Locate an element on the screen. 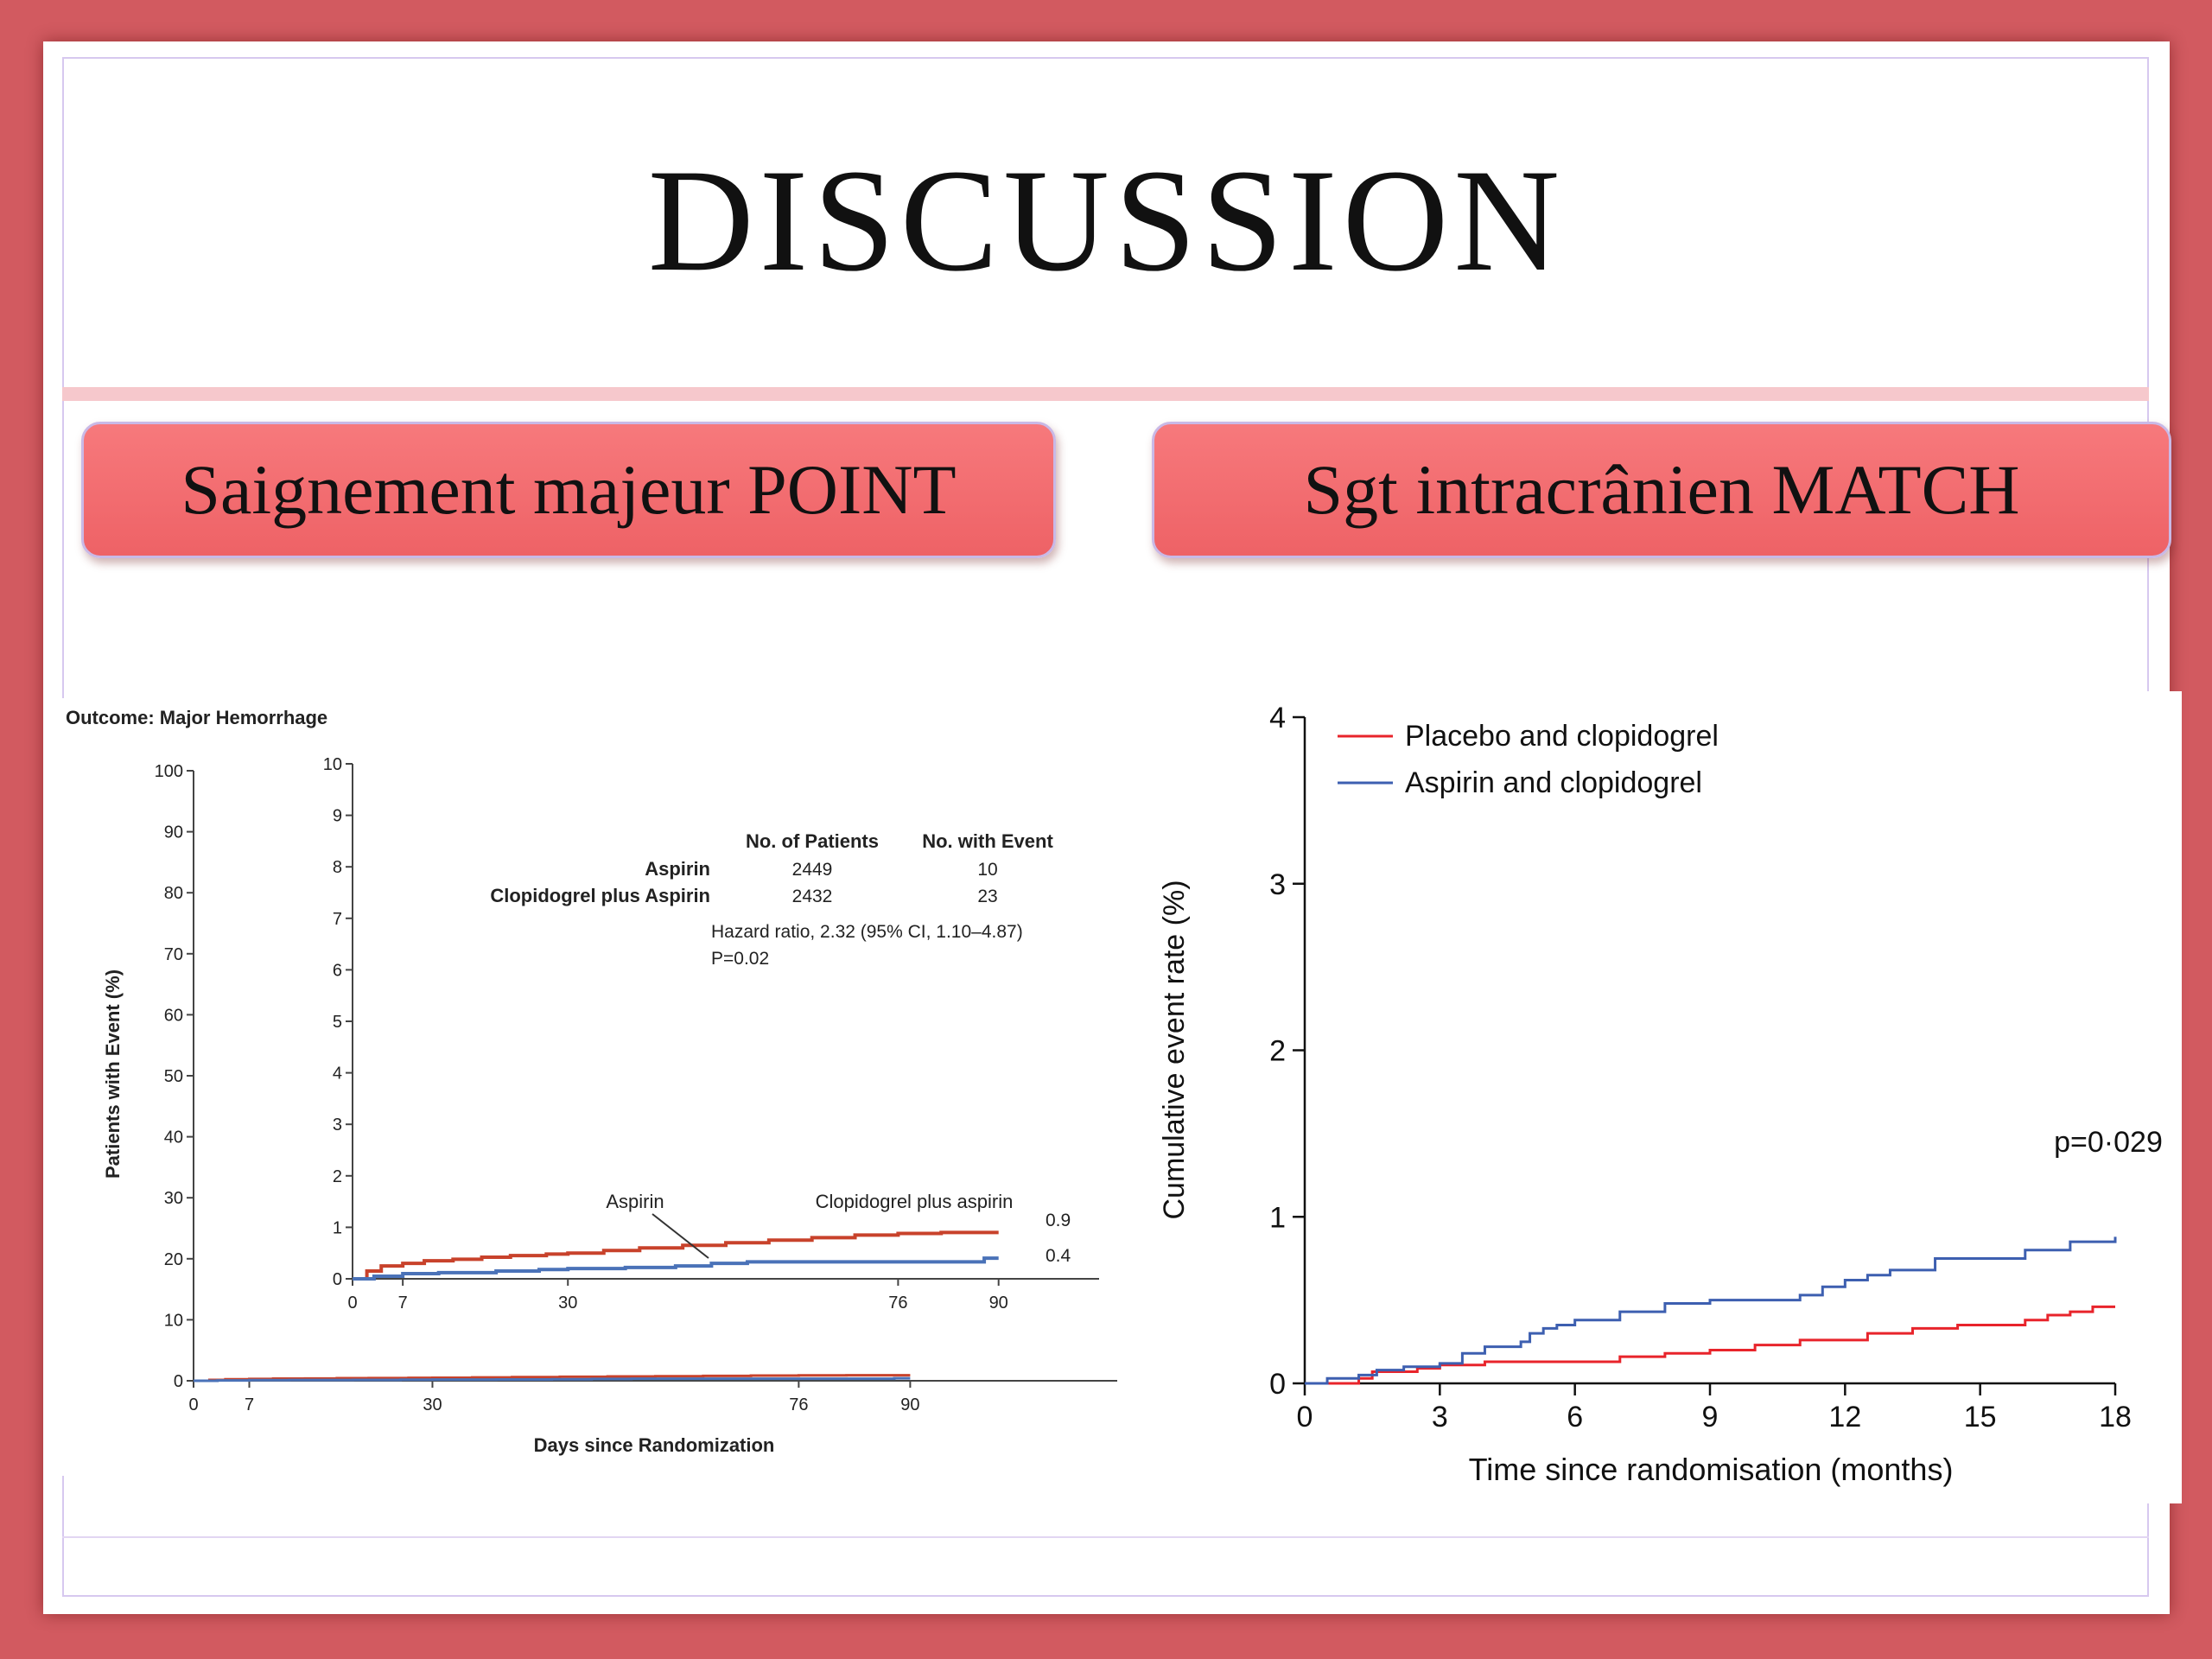  aspirin-series-label: Aspirin is located at coordinates (635, 1201).